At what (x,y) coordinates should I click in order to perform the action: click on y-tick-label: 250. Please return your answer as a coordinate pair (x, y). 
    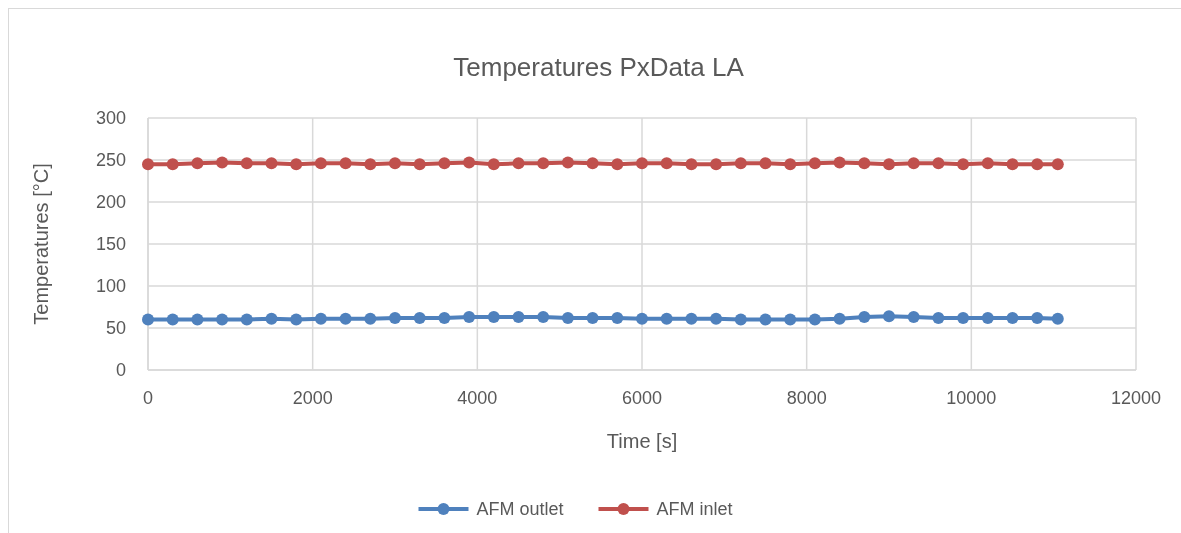
    Looking at the image, I should click on (110, 160).